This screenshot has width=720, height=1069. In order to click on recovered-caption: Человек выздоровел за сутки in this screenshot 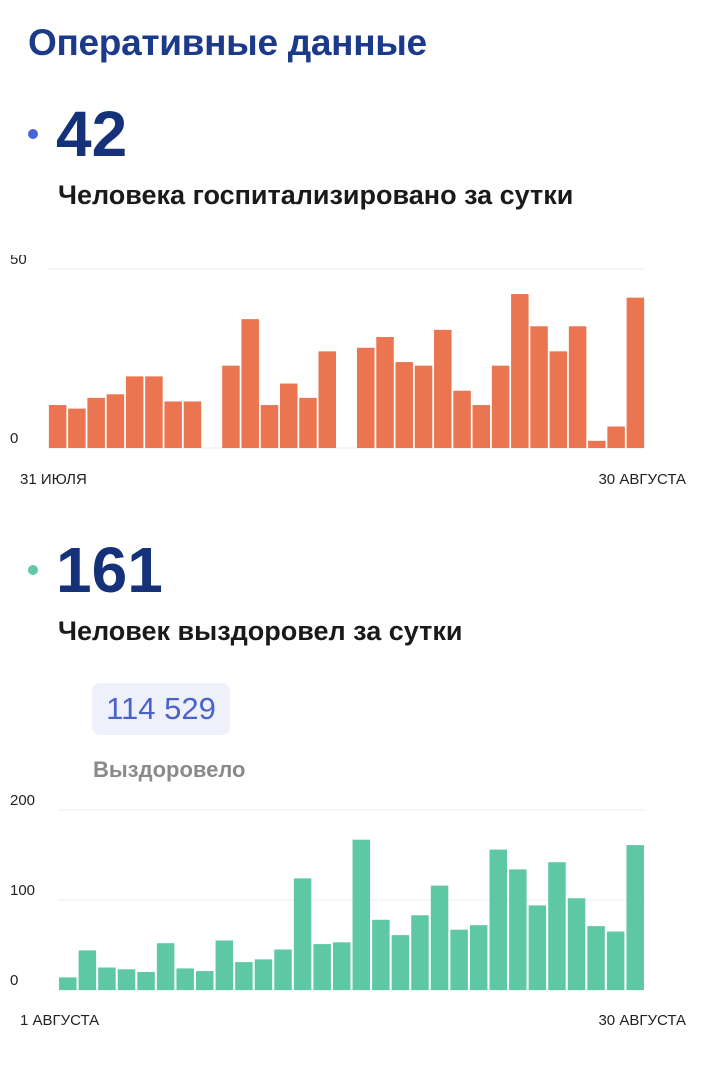, I will do `click(260, 631)`.